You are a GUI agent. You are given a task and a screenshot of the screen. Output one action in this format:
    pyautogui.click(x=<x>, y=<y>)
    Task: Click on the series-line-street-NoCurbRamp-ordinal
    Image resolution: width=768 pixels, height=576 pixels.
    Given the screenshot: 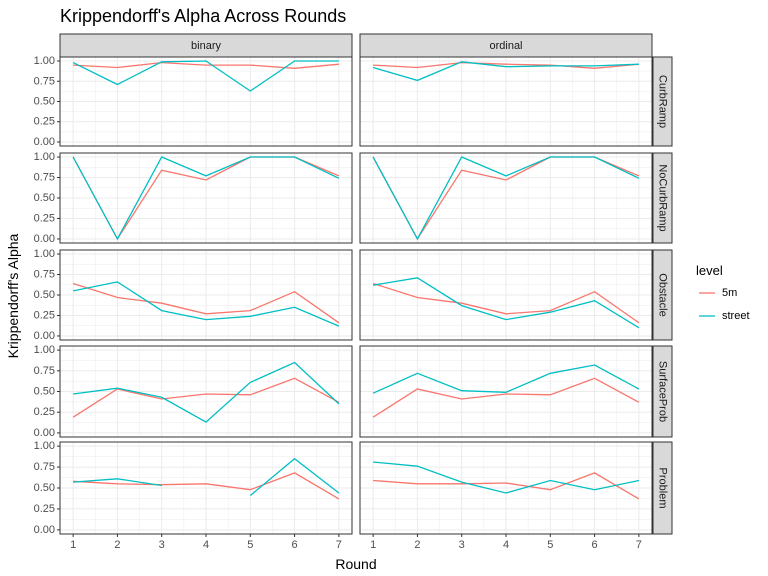 What is the action you would take?
    pyautogui.click(x=506, y=198)
    